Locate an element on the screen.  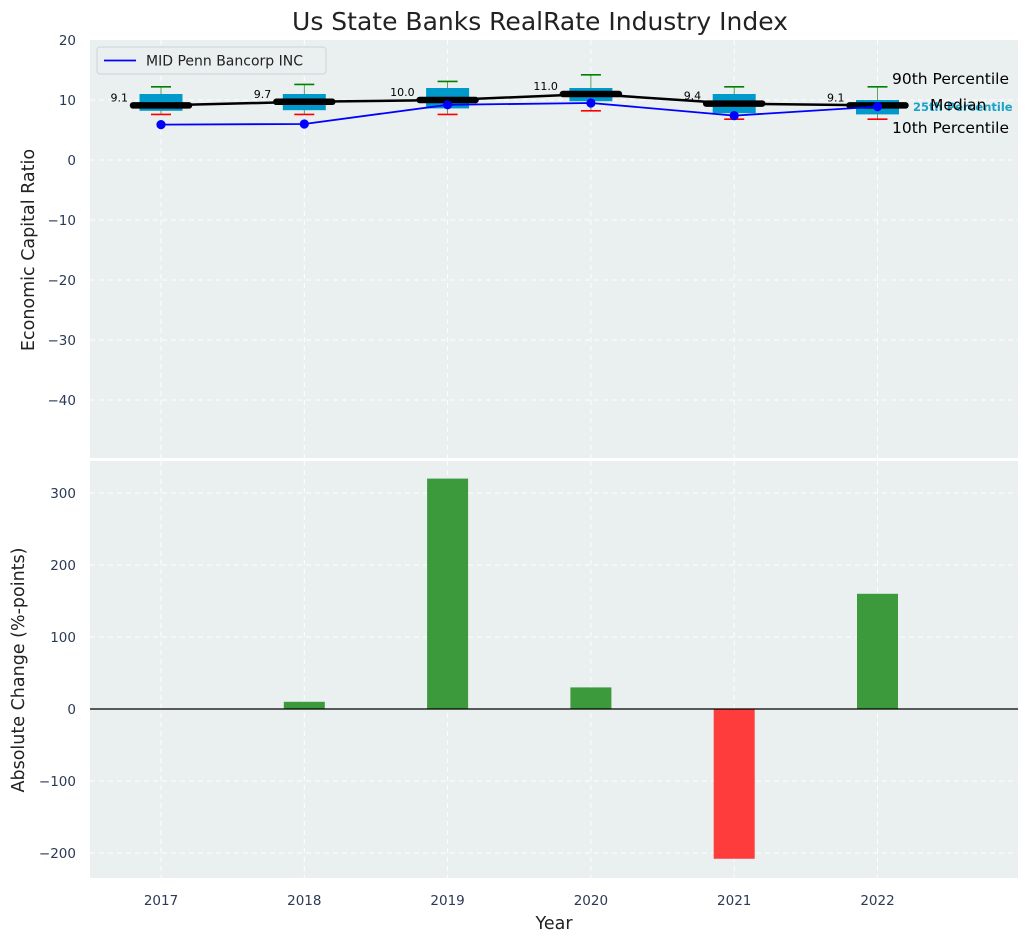
x-axis-label: Year is located at coordinates (553, 924).